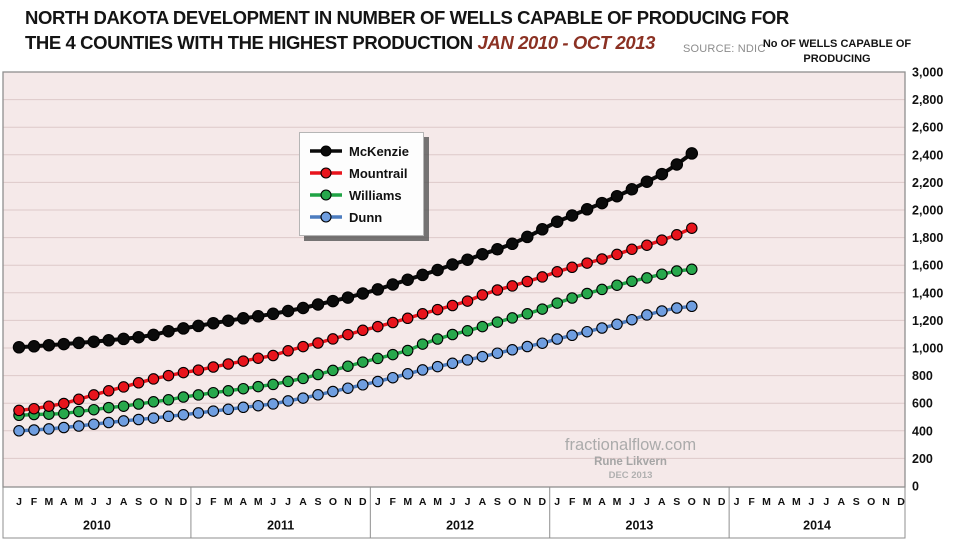 This screenshot has width=960, height=540. Describe the element at coordinates (927, 293) in the screenshot. I see `svg-text: 1,400` at that location.